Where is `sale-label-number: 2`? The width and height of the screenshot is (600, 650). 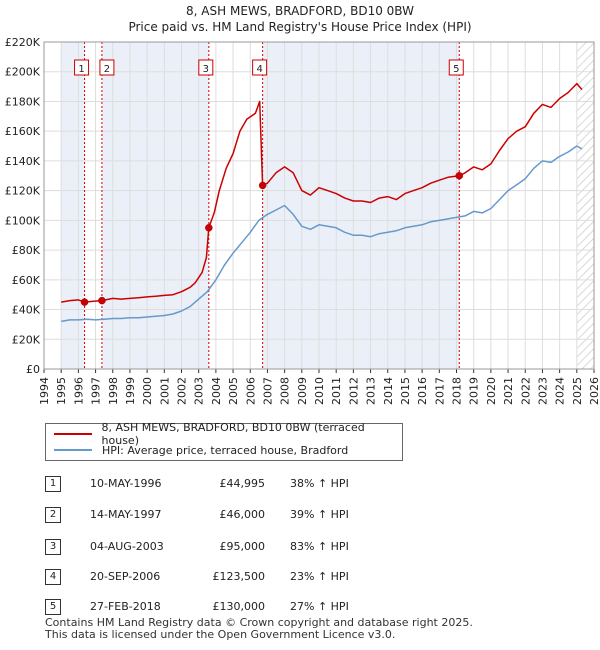
sale-label-number: 2 is located at coordinates (107, 69).